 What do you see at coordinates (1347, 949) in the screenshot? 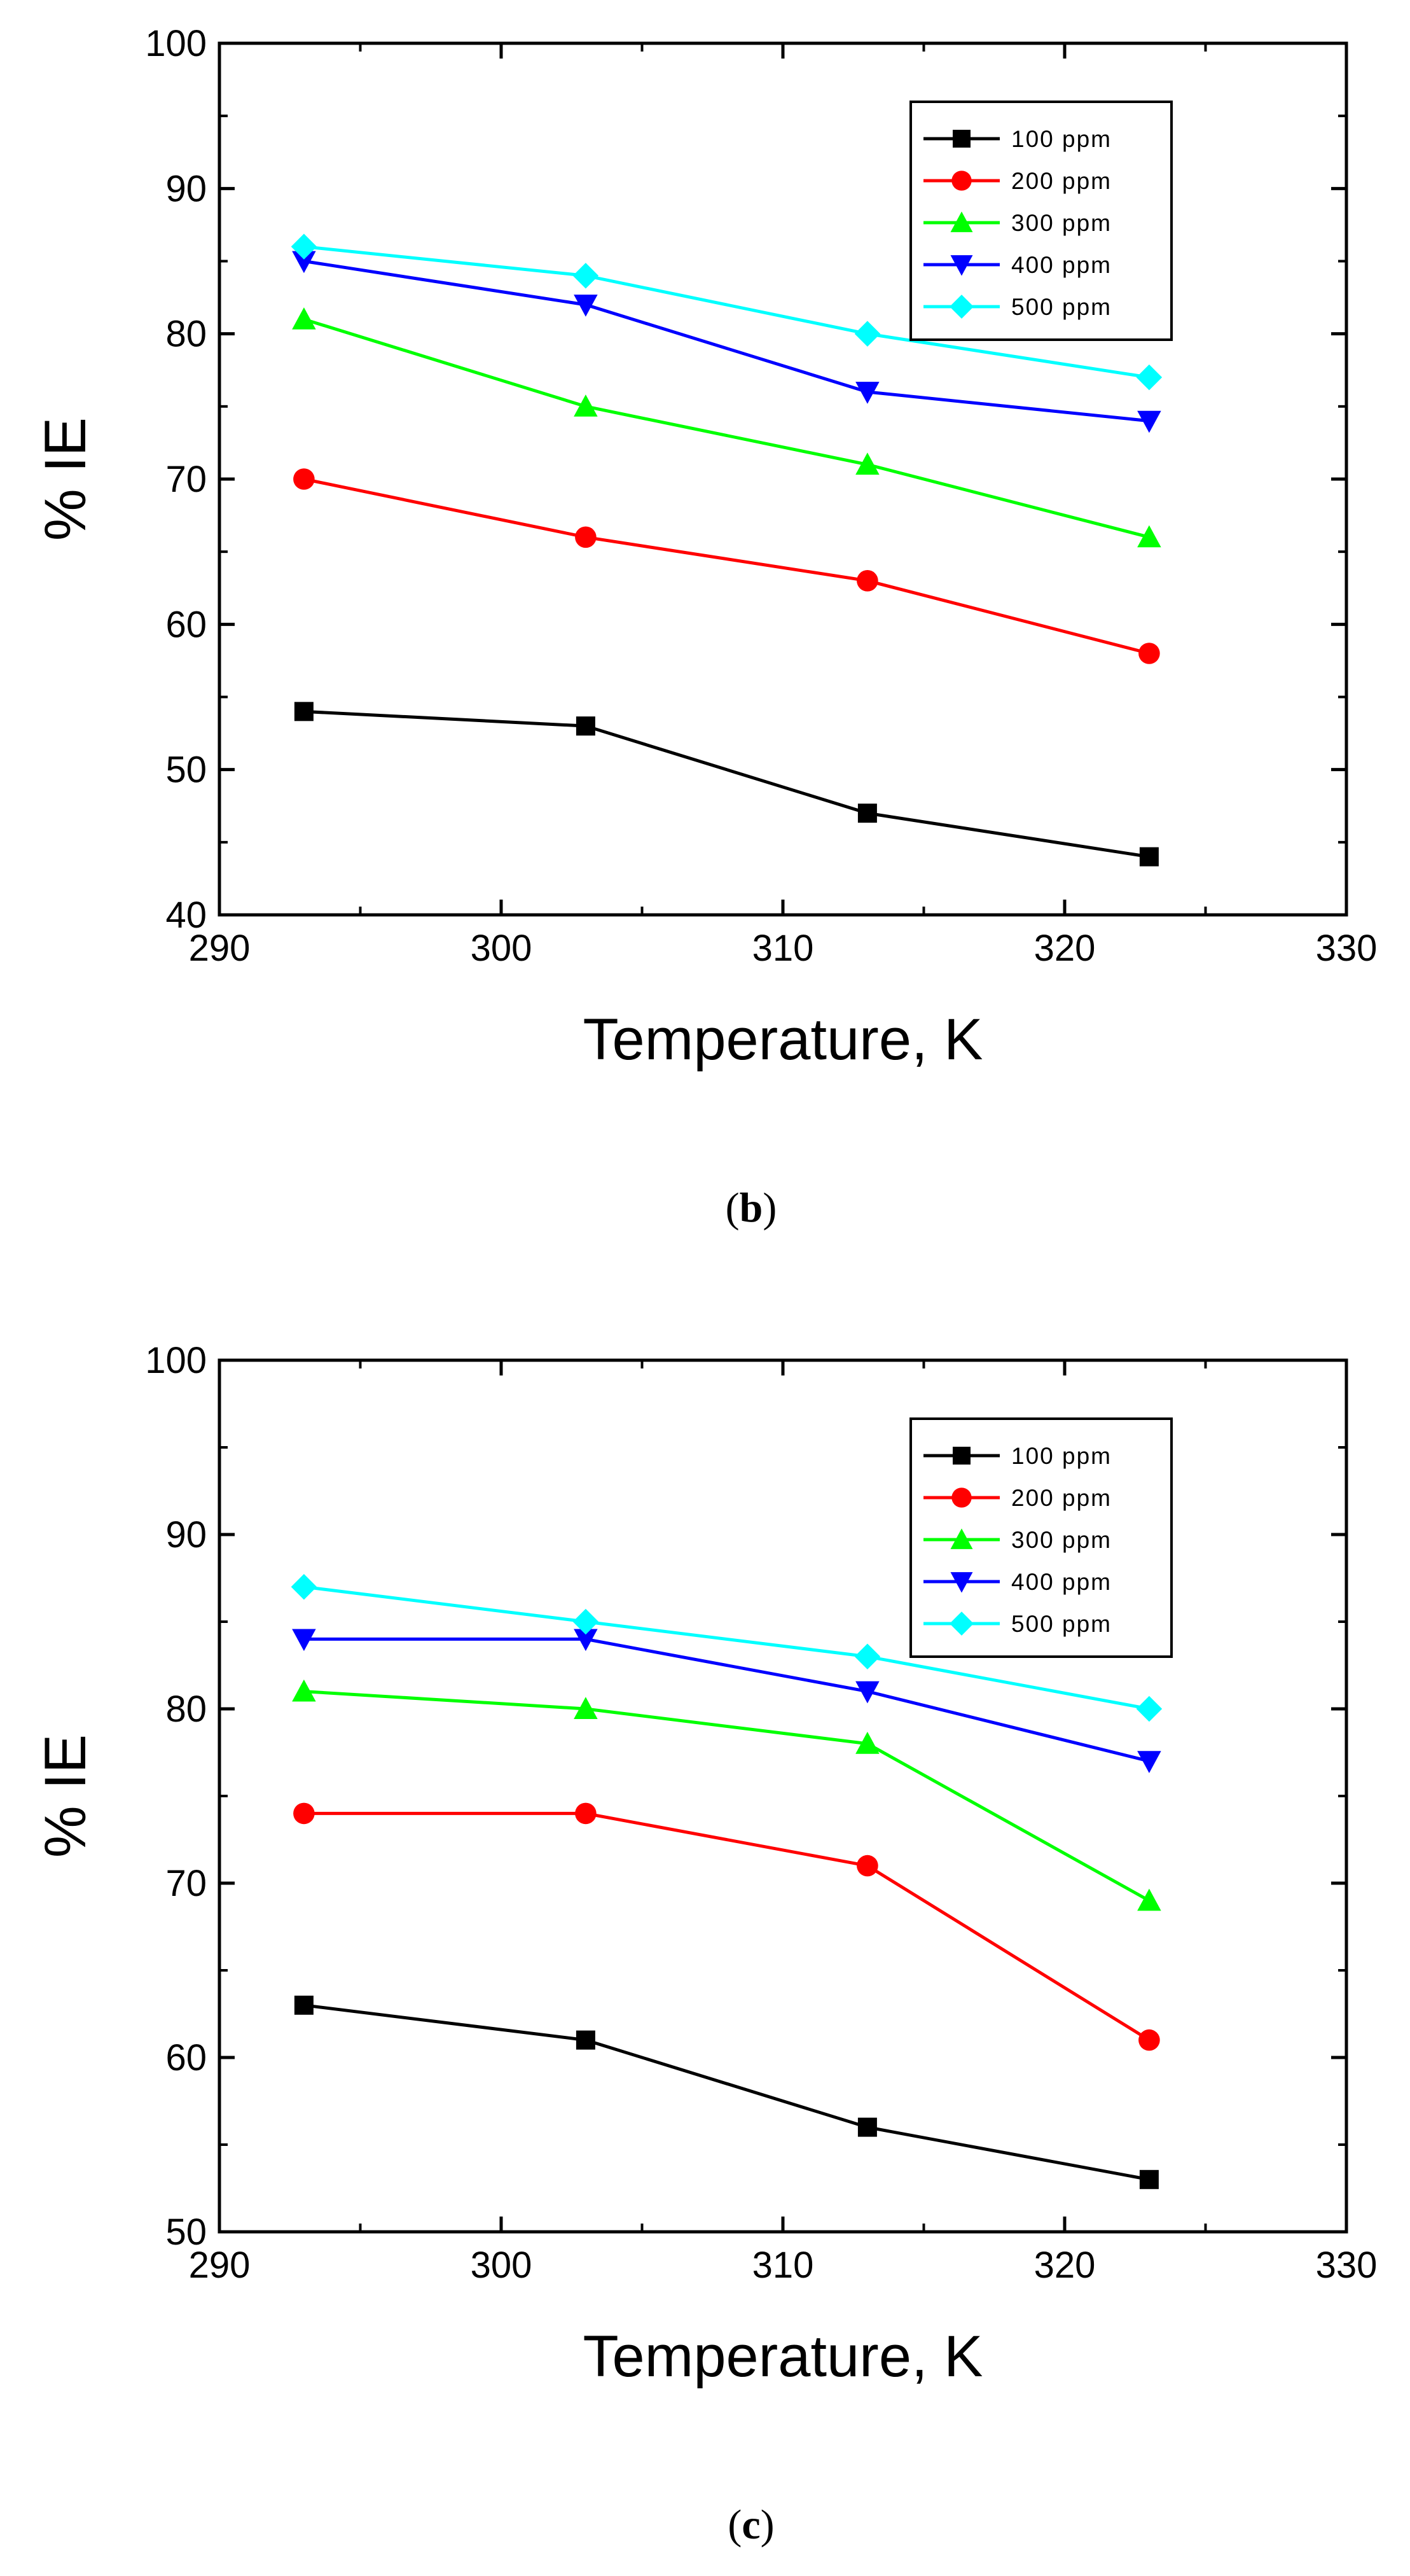
I see `x-tick-label: 330` at bounding box center [1347, 949].